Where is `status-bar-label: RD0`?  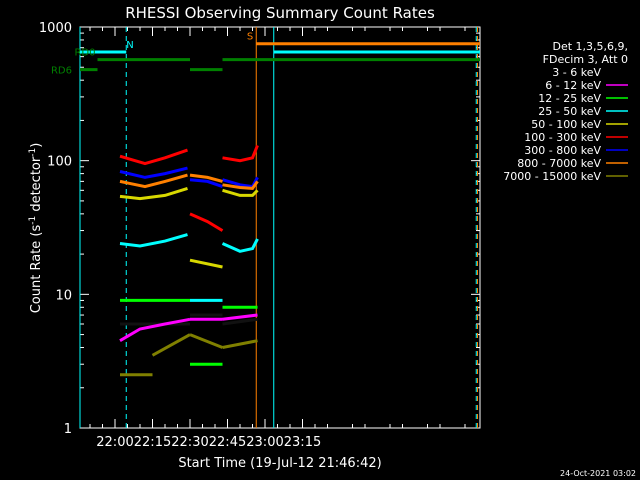
status-bar-label: RD0 is located at coordinates (84, 53).